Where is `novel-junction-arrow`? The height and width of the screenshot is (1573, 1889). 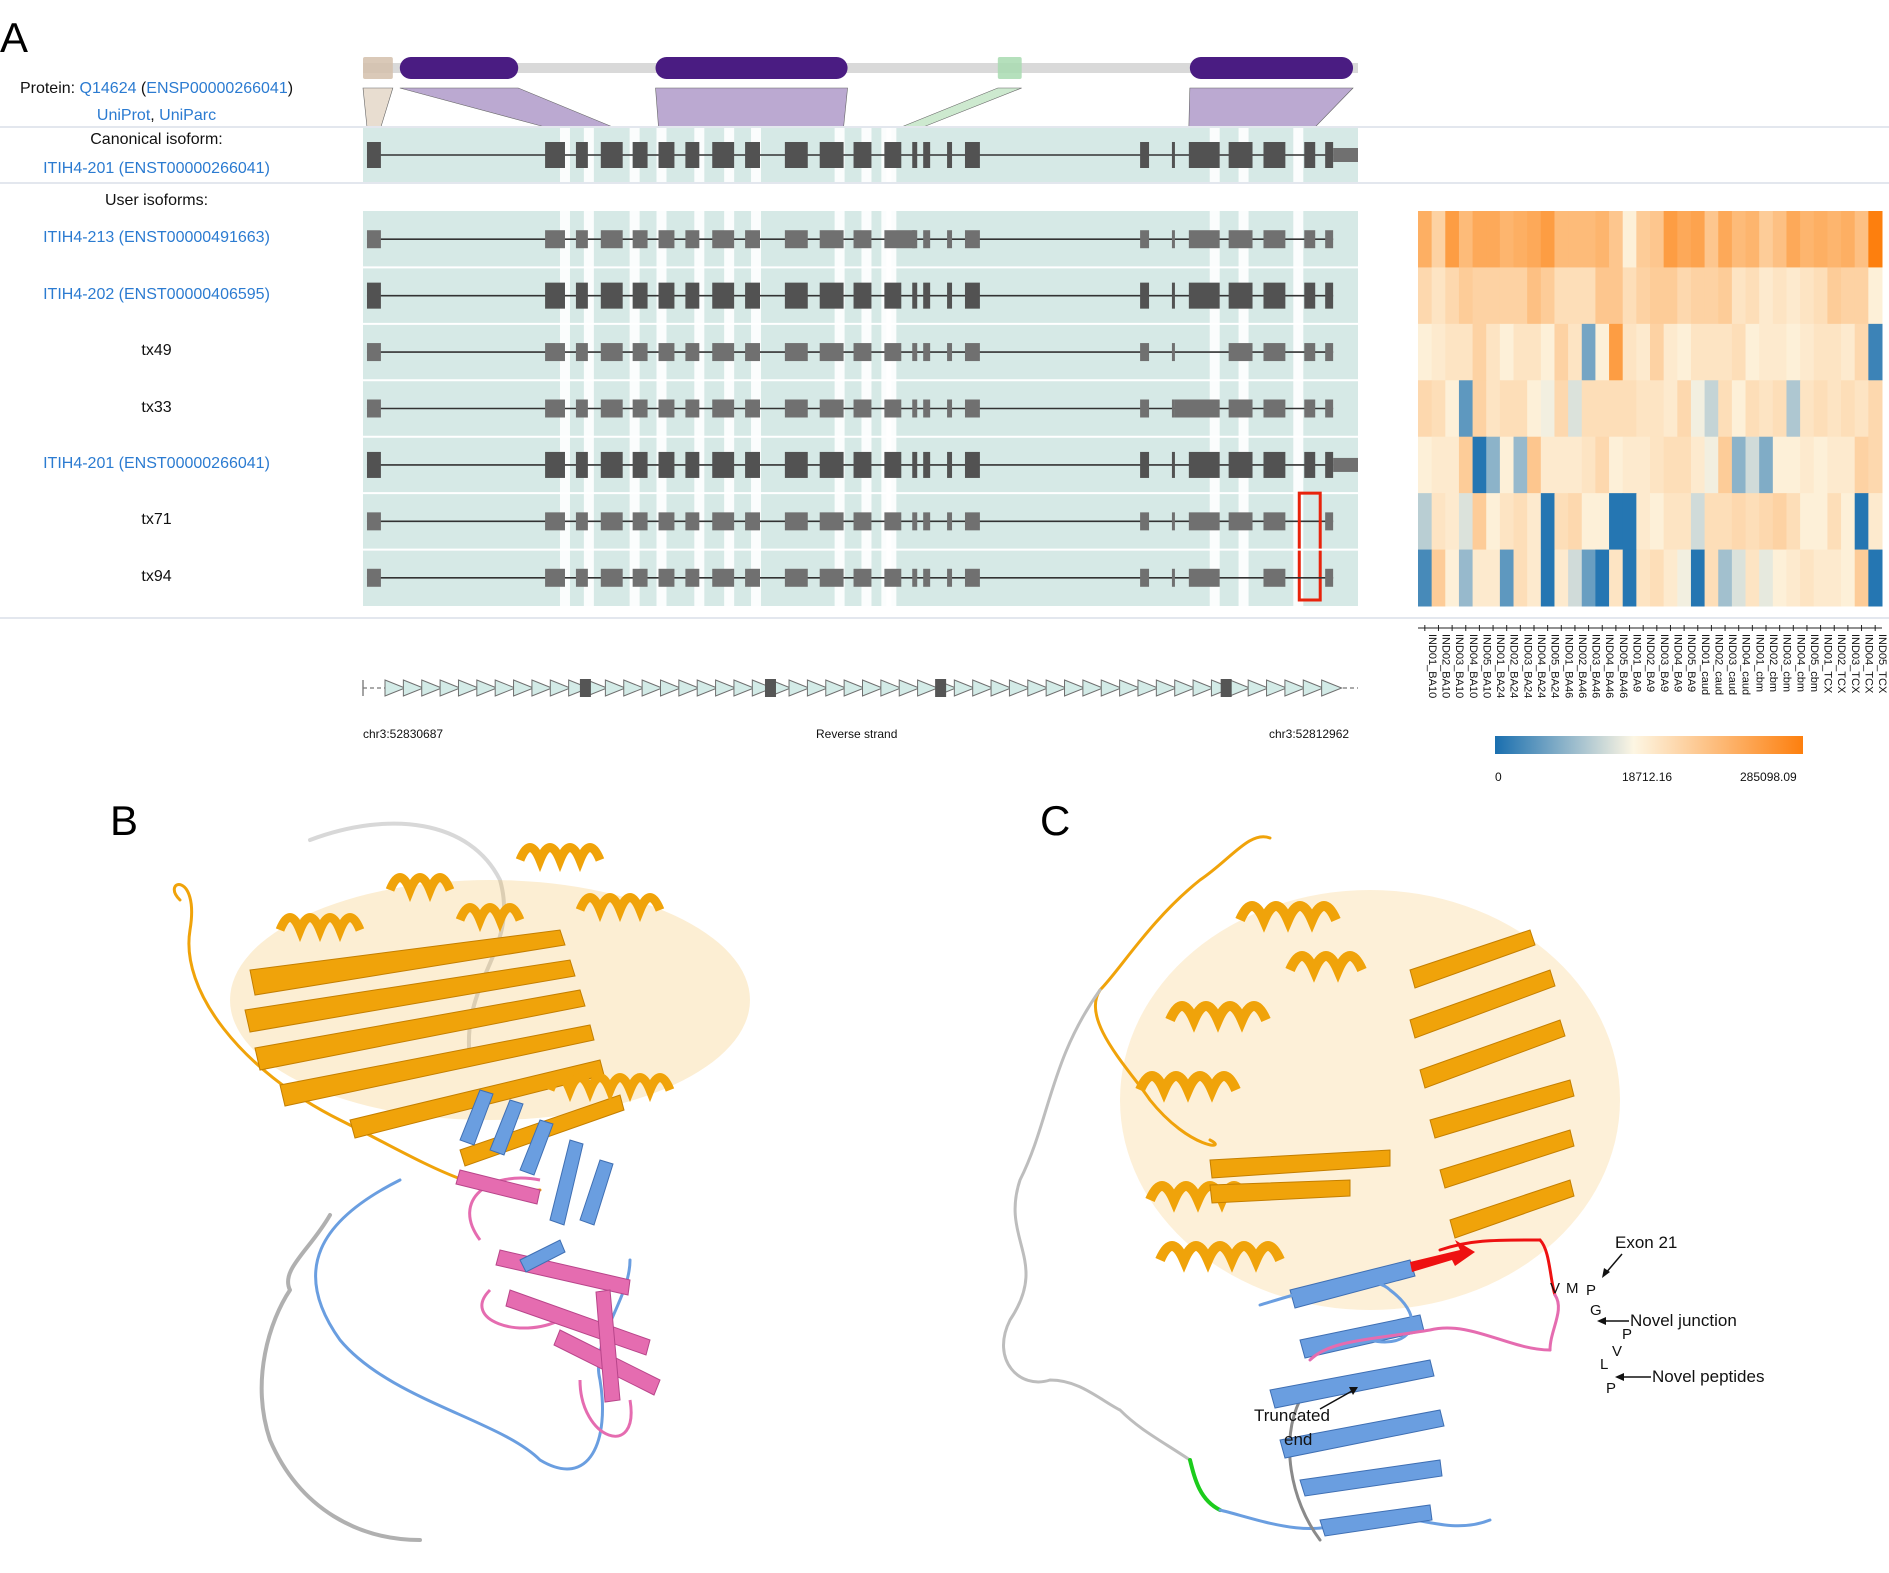
novel-junction-arrow is located at coordinates (1613, 1321).